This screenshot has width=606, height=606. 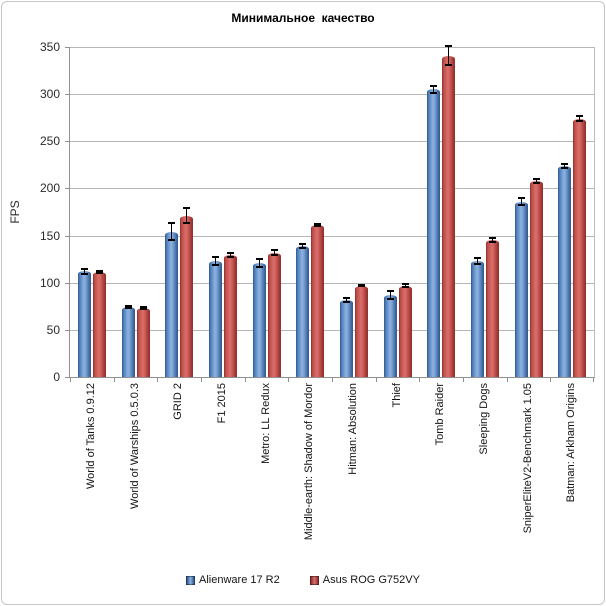 I want to click on y-tick-label: 250, so click(x=49, y=141).